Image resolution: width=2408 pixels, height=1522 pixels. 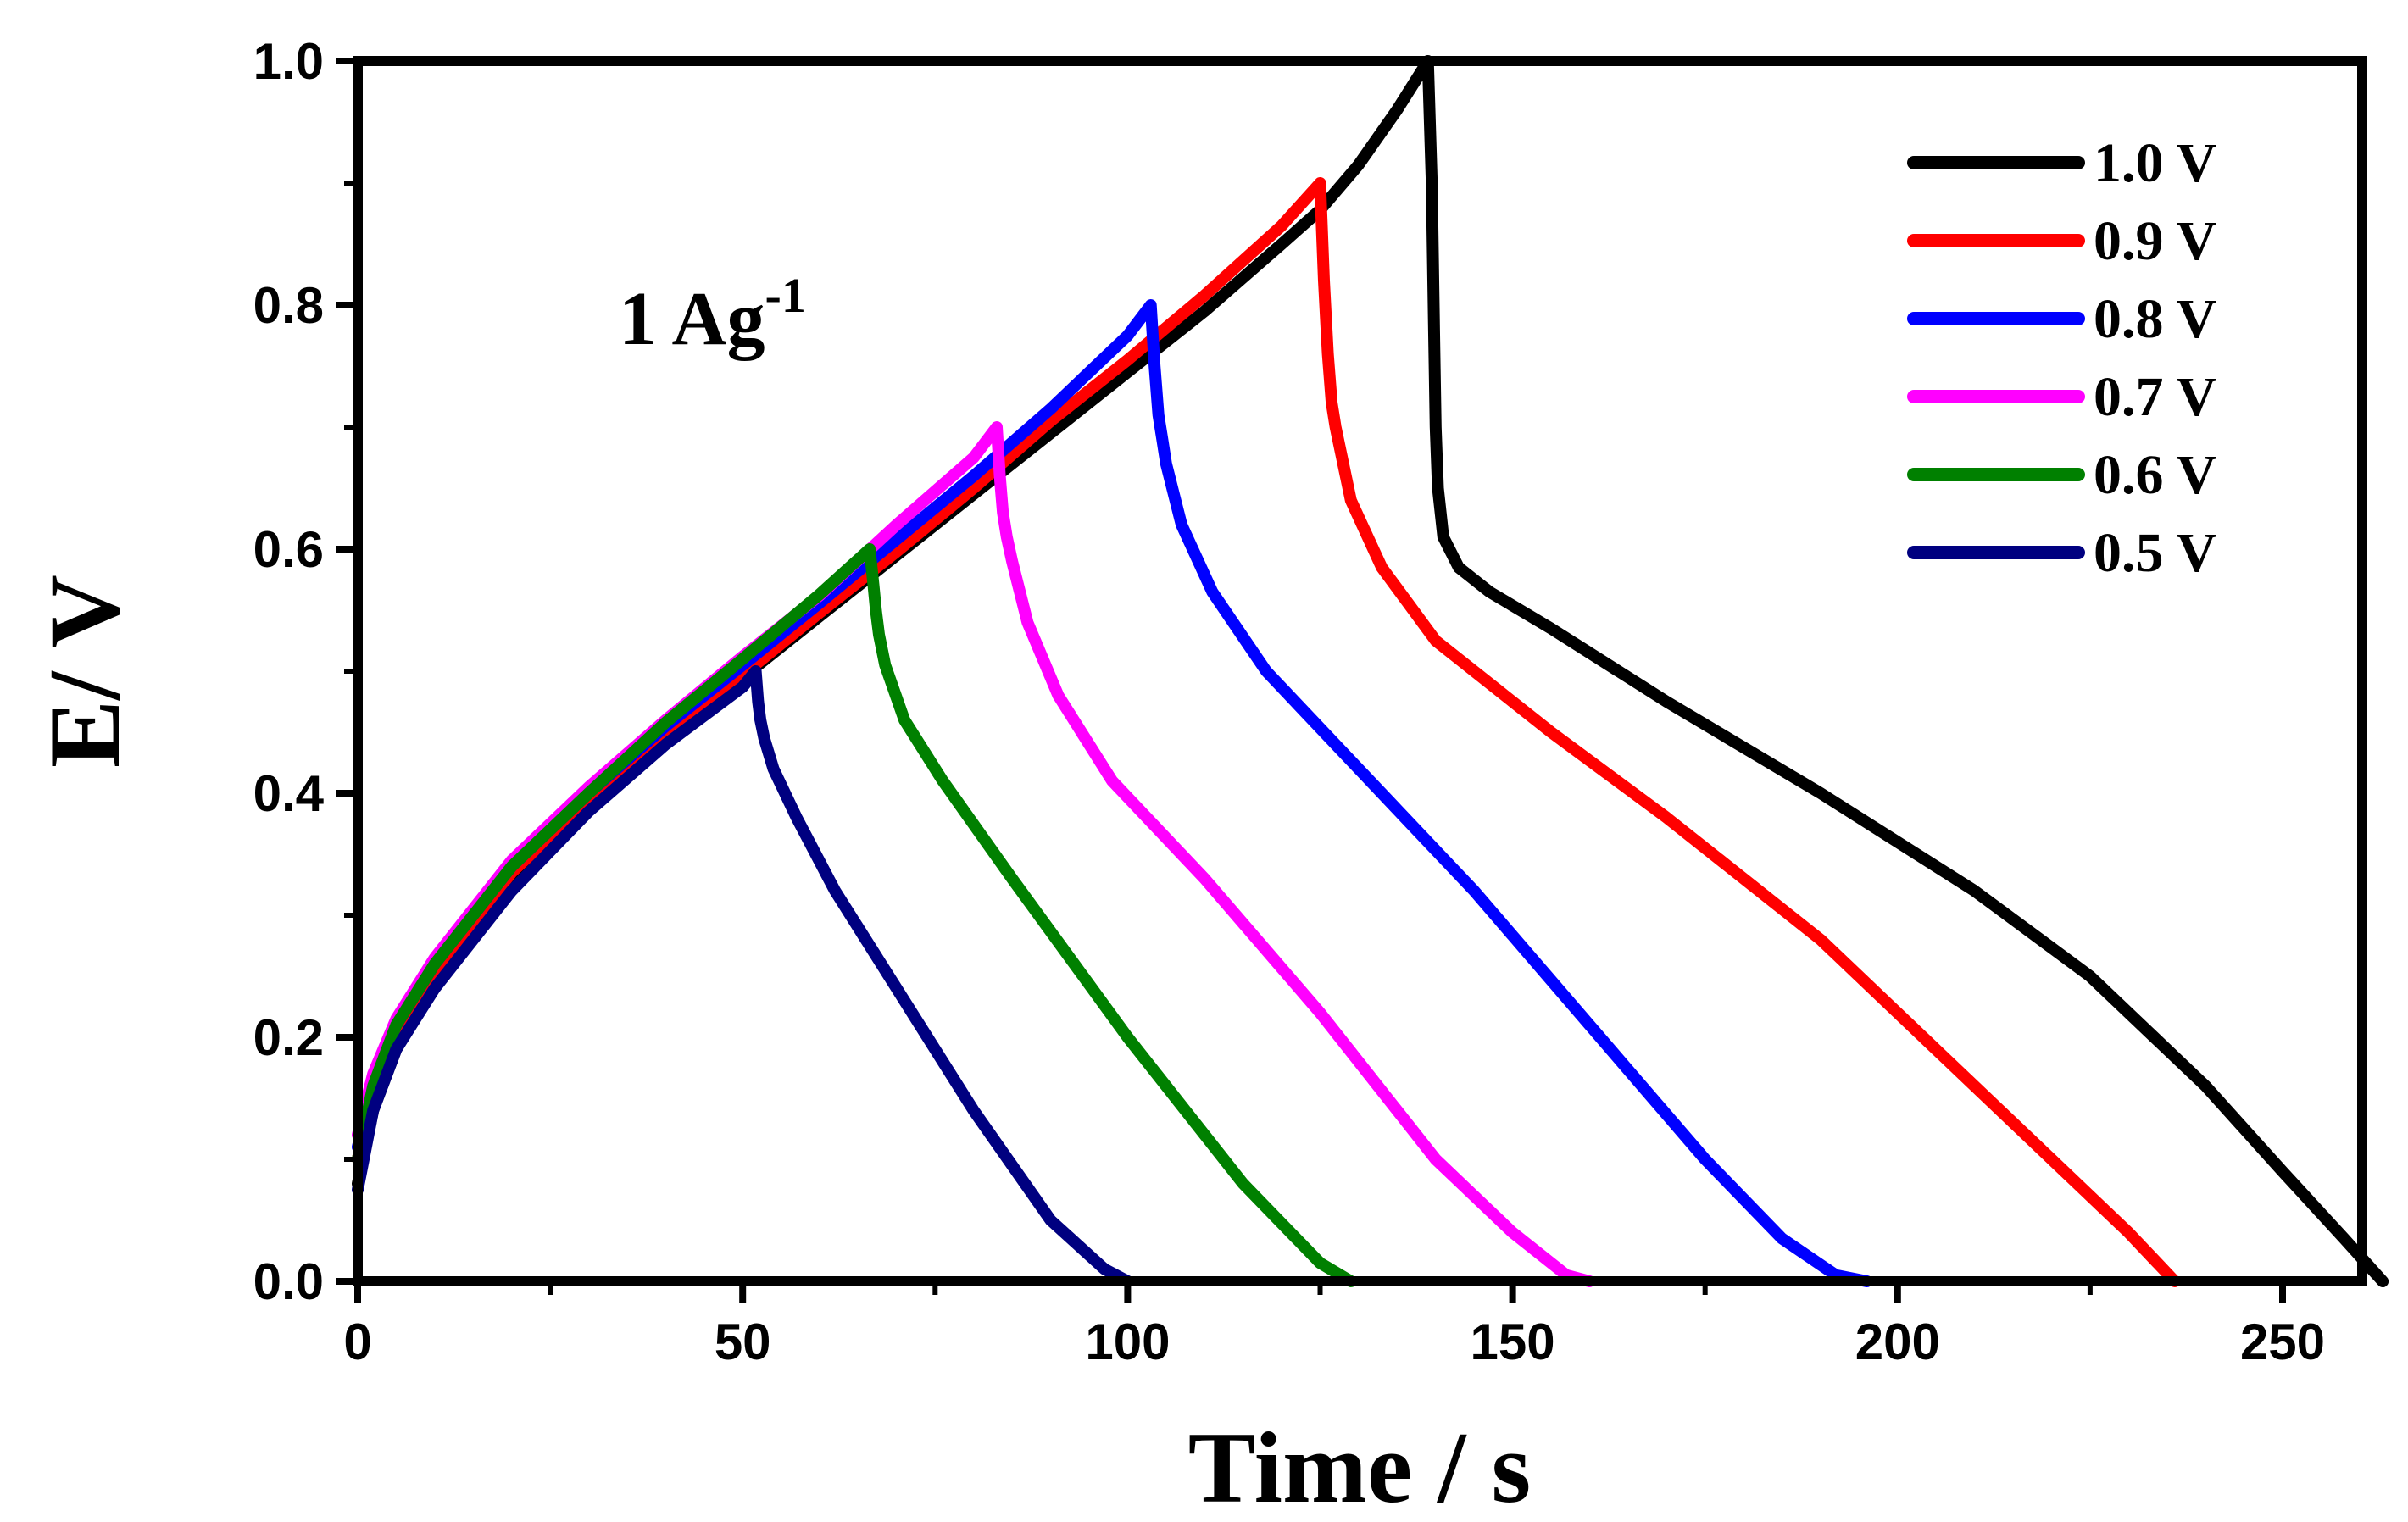 I want to click on y-tick-label: 0.2, so click(x=288, y=1038).